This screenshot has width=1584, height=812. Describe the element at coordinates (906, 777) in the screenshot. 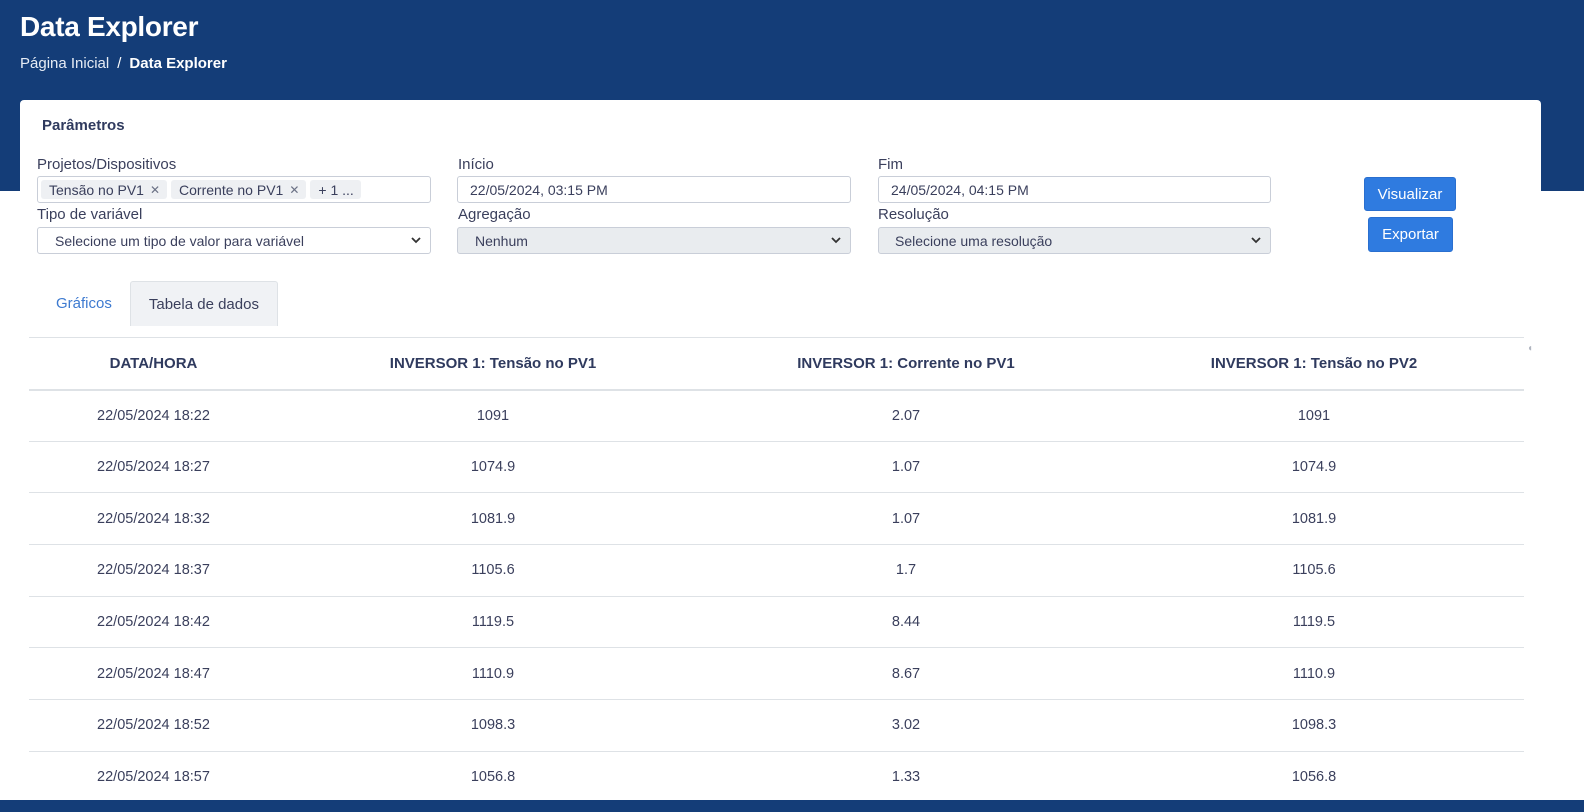

I see `table-cell: 1.33` at that location.